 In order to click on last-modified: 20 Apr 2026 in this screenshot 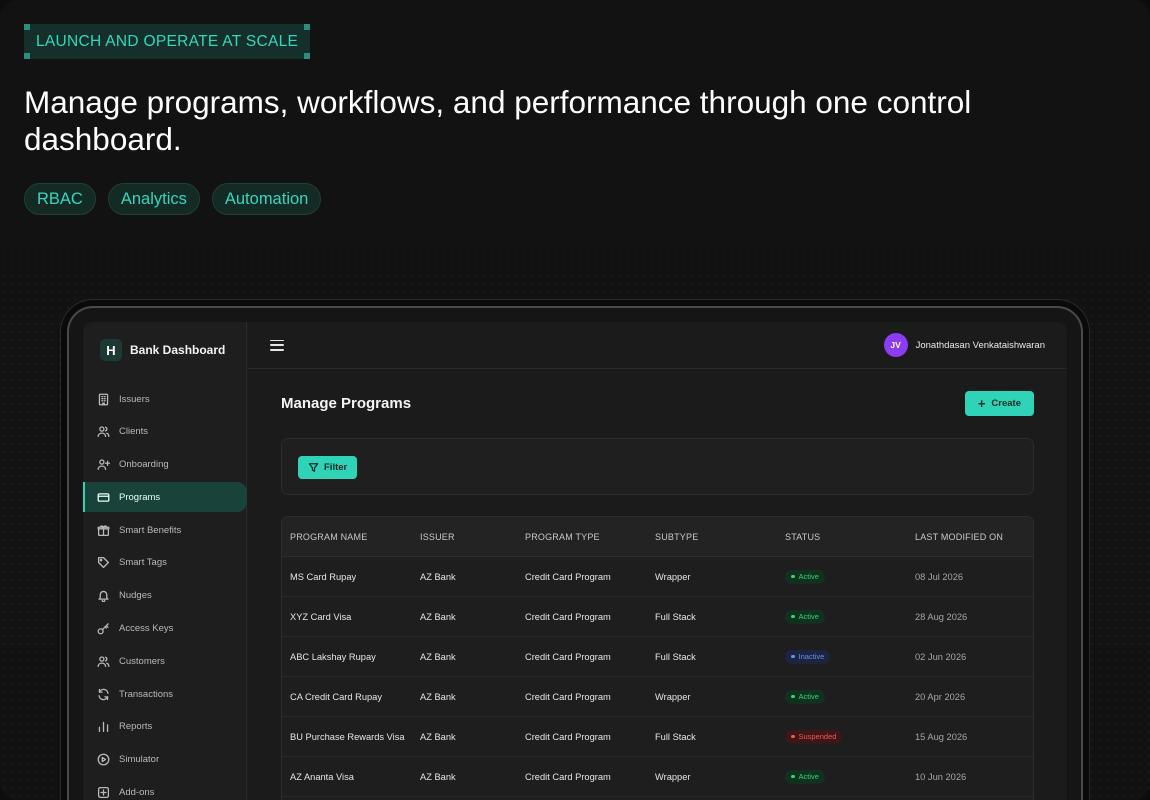, I will do `click(940, 696)`.